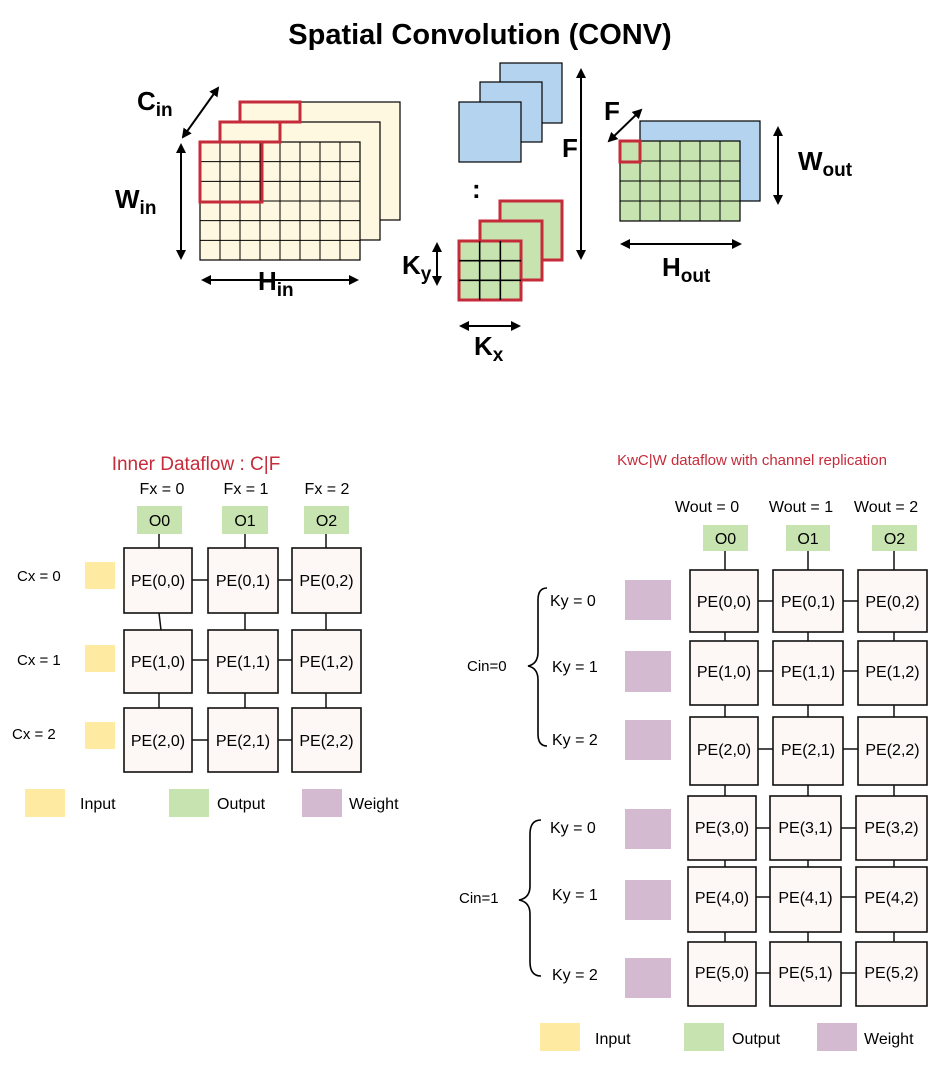 This screenshot has width=948, height=1068. I want to click on legend-input-swatch, so click(560, 1037).